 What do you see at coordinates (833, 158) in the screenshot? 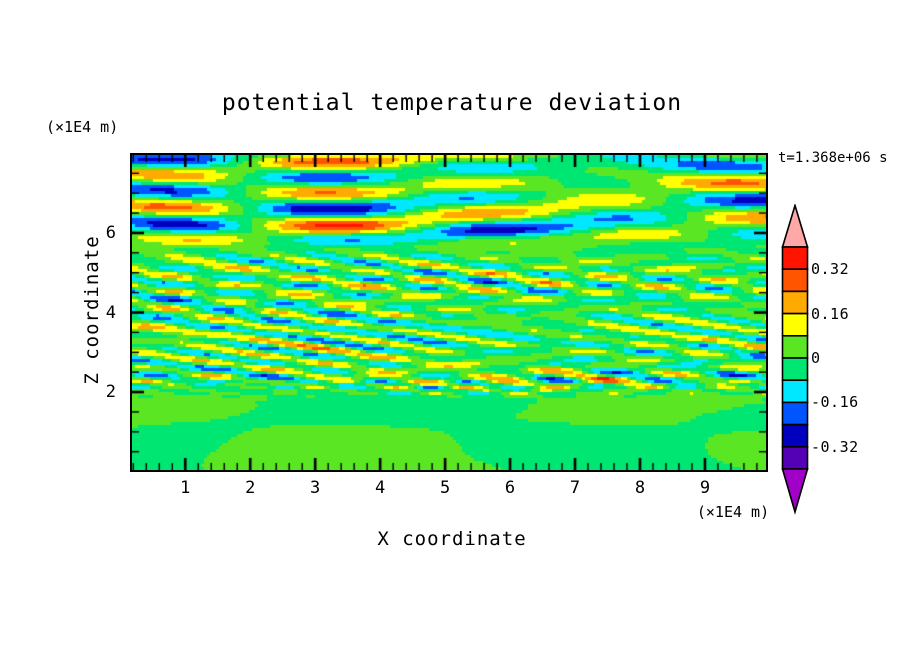
I see `timestamp-label: t=1.368e+06 s` at bounding box center [833, 158].